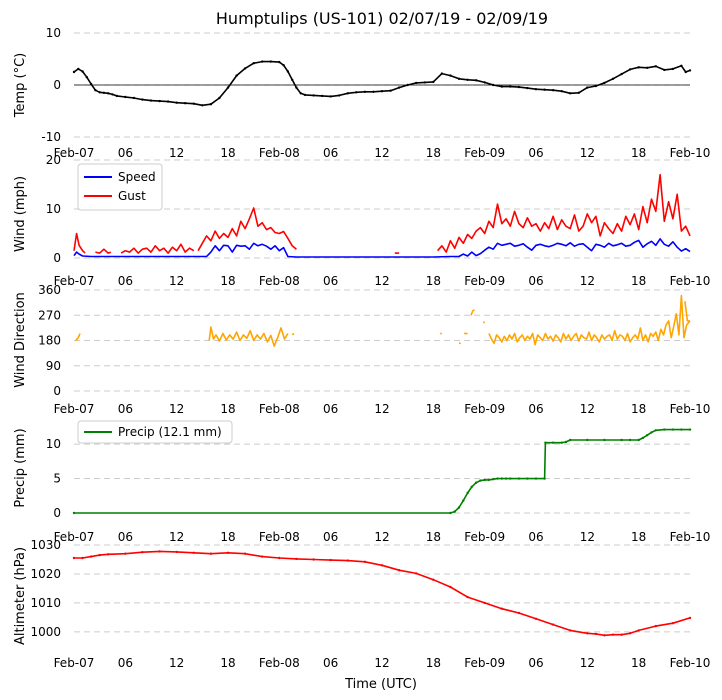 This screenshot has width=722, height=700. I want to click on precip-legend: Precip (12.1 mm), so click(155, 432).